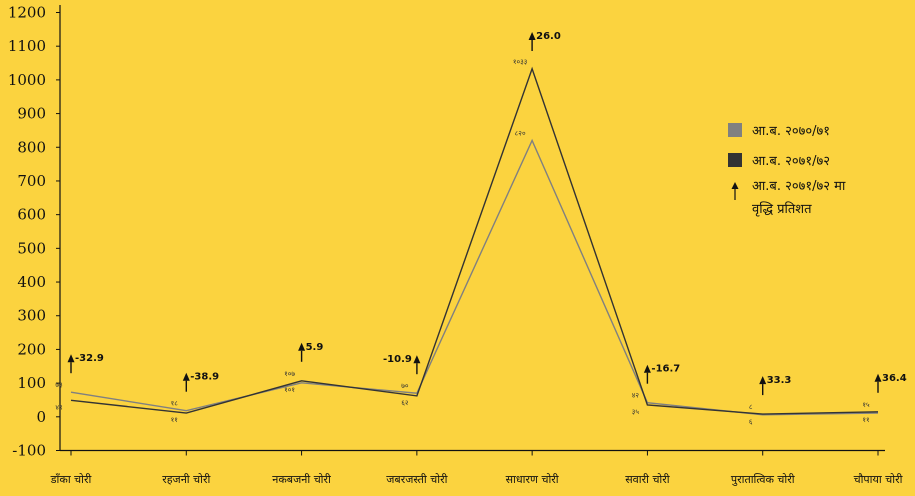  Describe the element at coordinates (735, 191) in the screenshot. I see `legend-arrow-icon` at that location.